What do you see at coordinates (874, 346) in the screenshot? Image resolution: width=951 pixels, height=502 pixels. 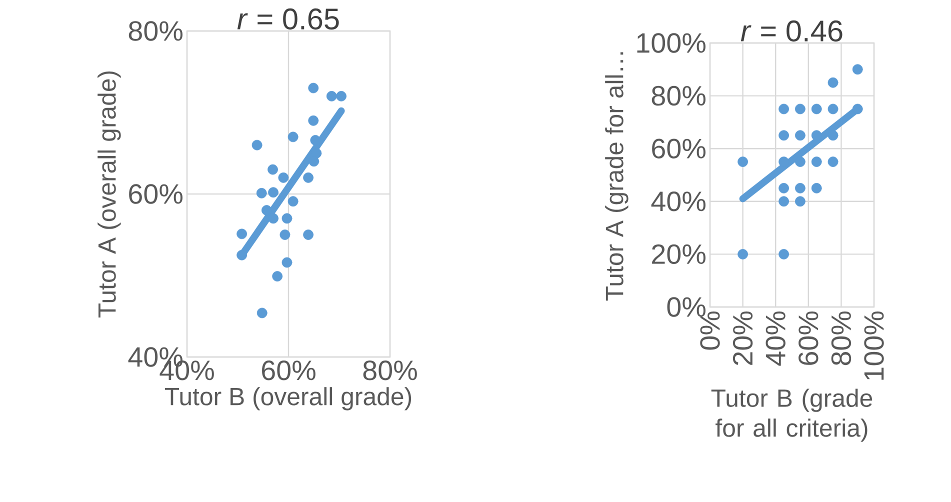 I see `x-tick-label: 100%` at bounding box center [874, 346].